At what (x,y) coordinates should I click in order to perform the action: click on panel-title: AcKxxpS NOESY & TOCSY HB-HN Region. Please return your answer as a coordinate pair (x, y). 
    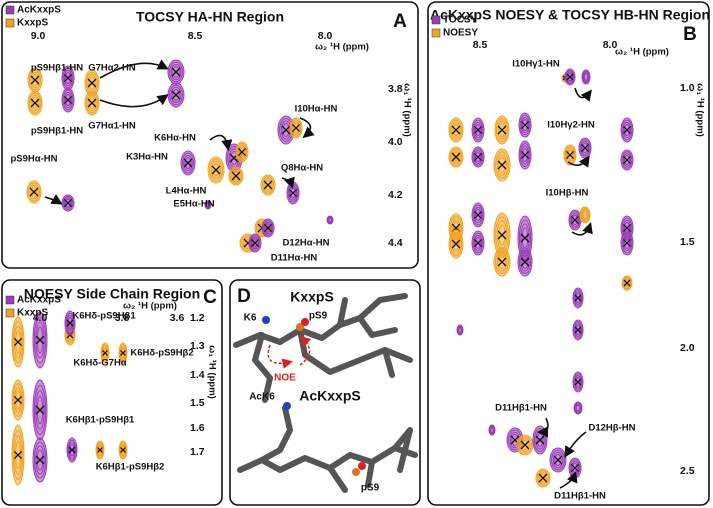
    Looking at the image, I should click on (570, 15).